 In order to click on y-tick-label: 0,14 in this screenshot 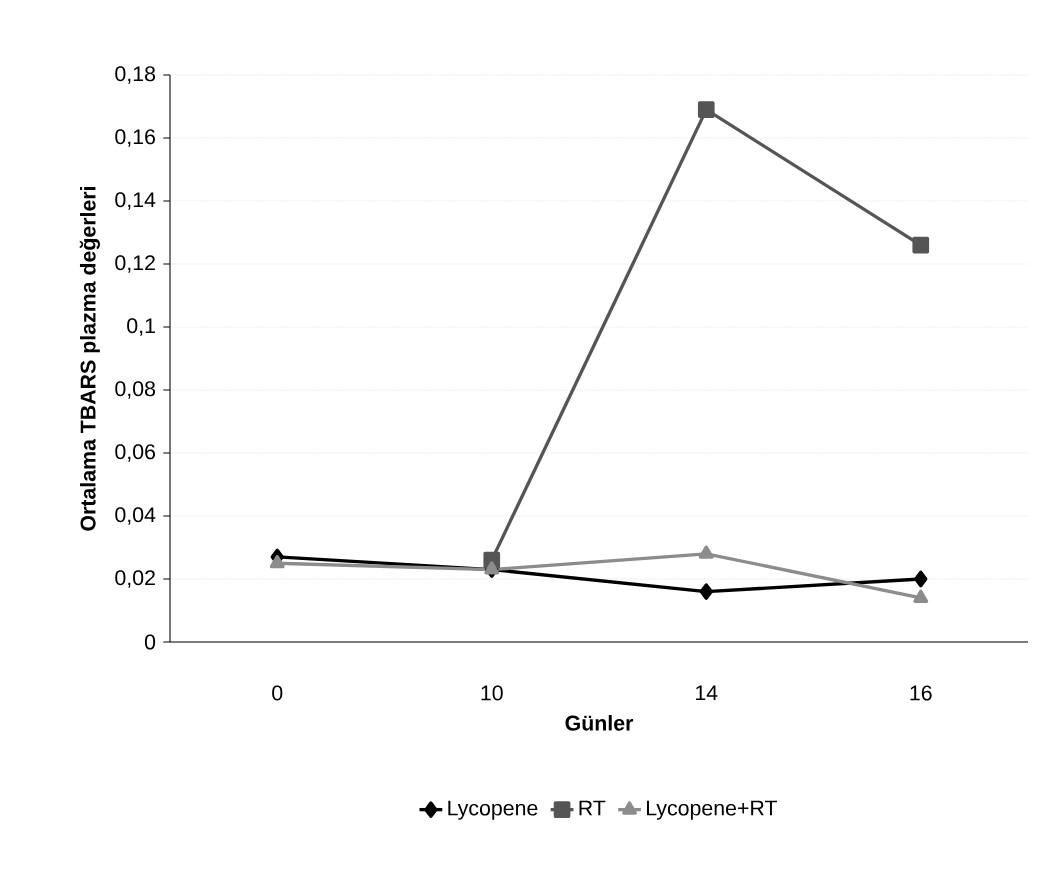, I will do `click(135, 201)`.